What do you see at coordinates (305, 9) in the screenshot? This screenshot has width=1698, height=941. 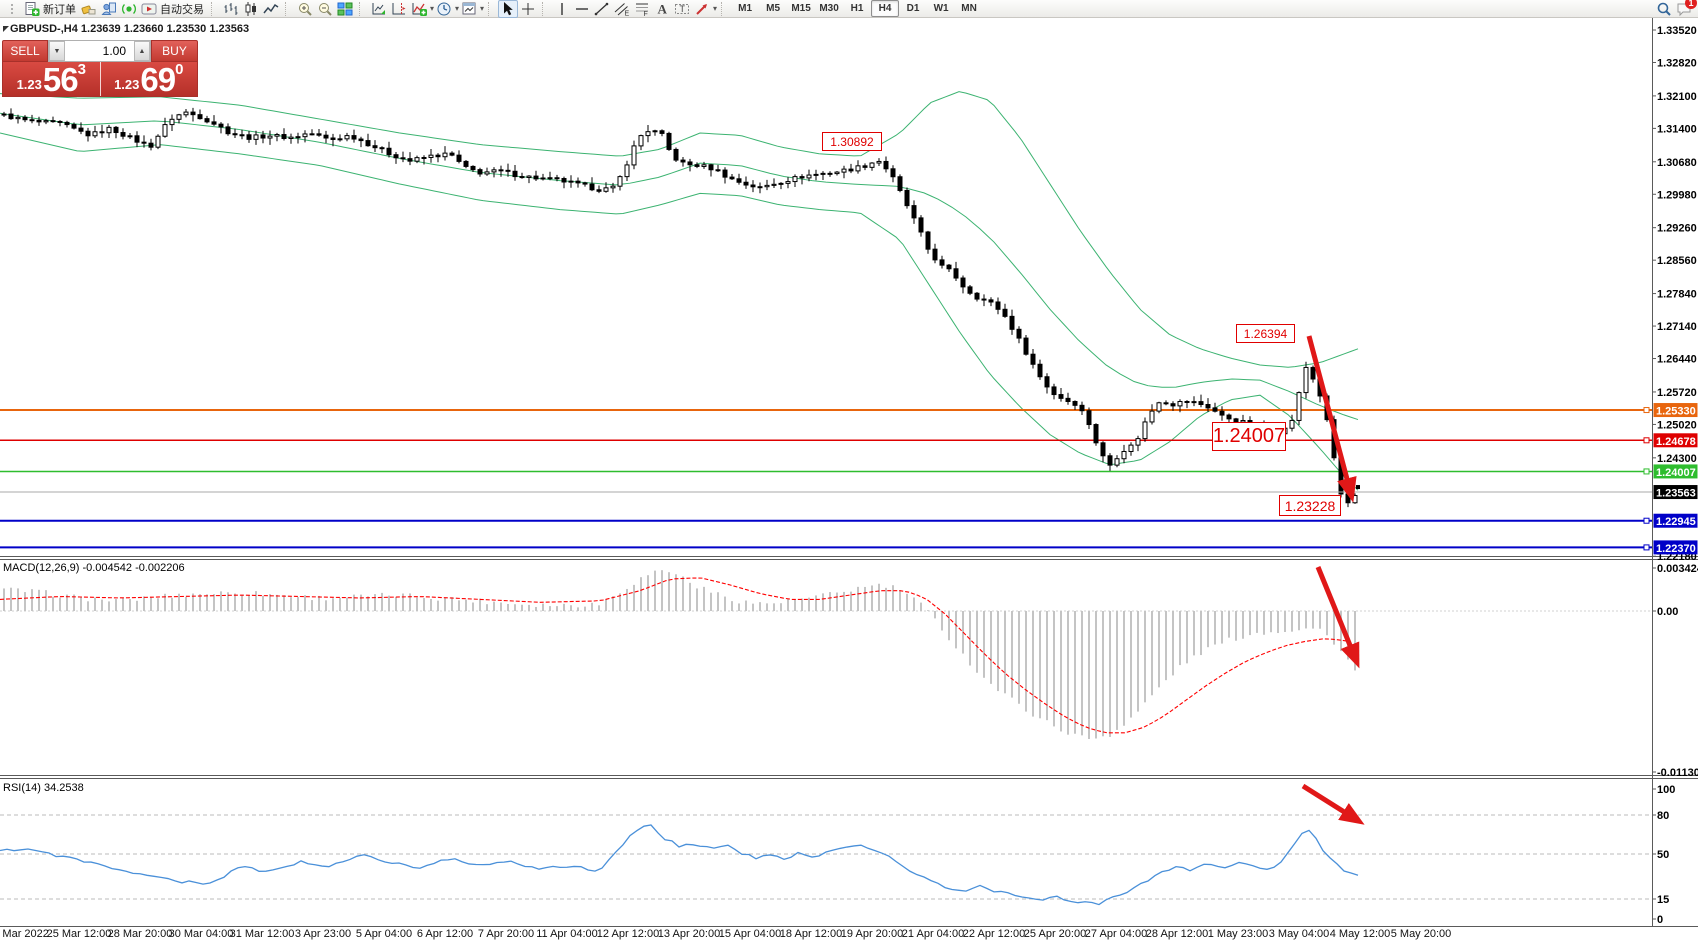 I see `zoom-in-icon` at bounding box center [305, 9].